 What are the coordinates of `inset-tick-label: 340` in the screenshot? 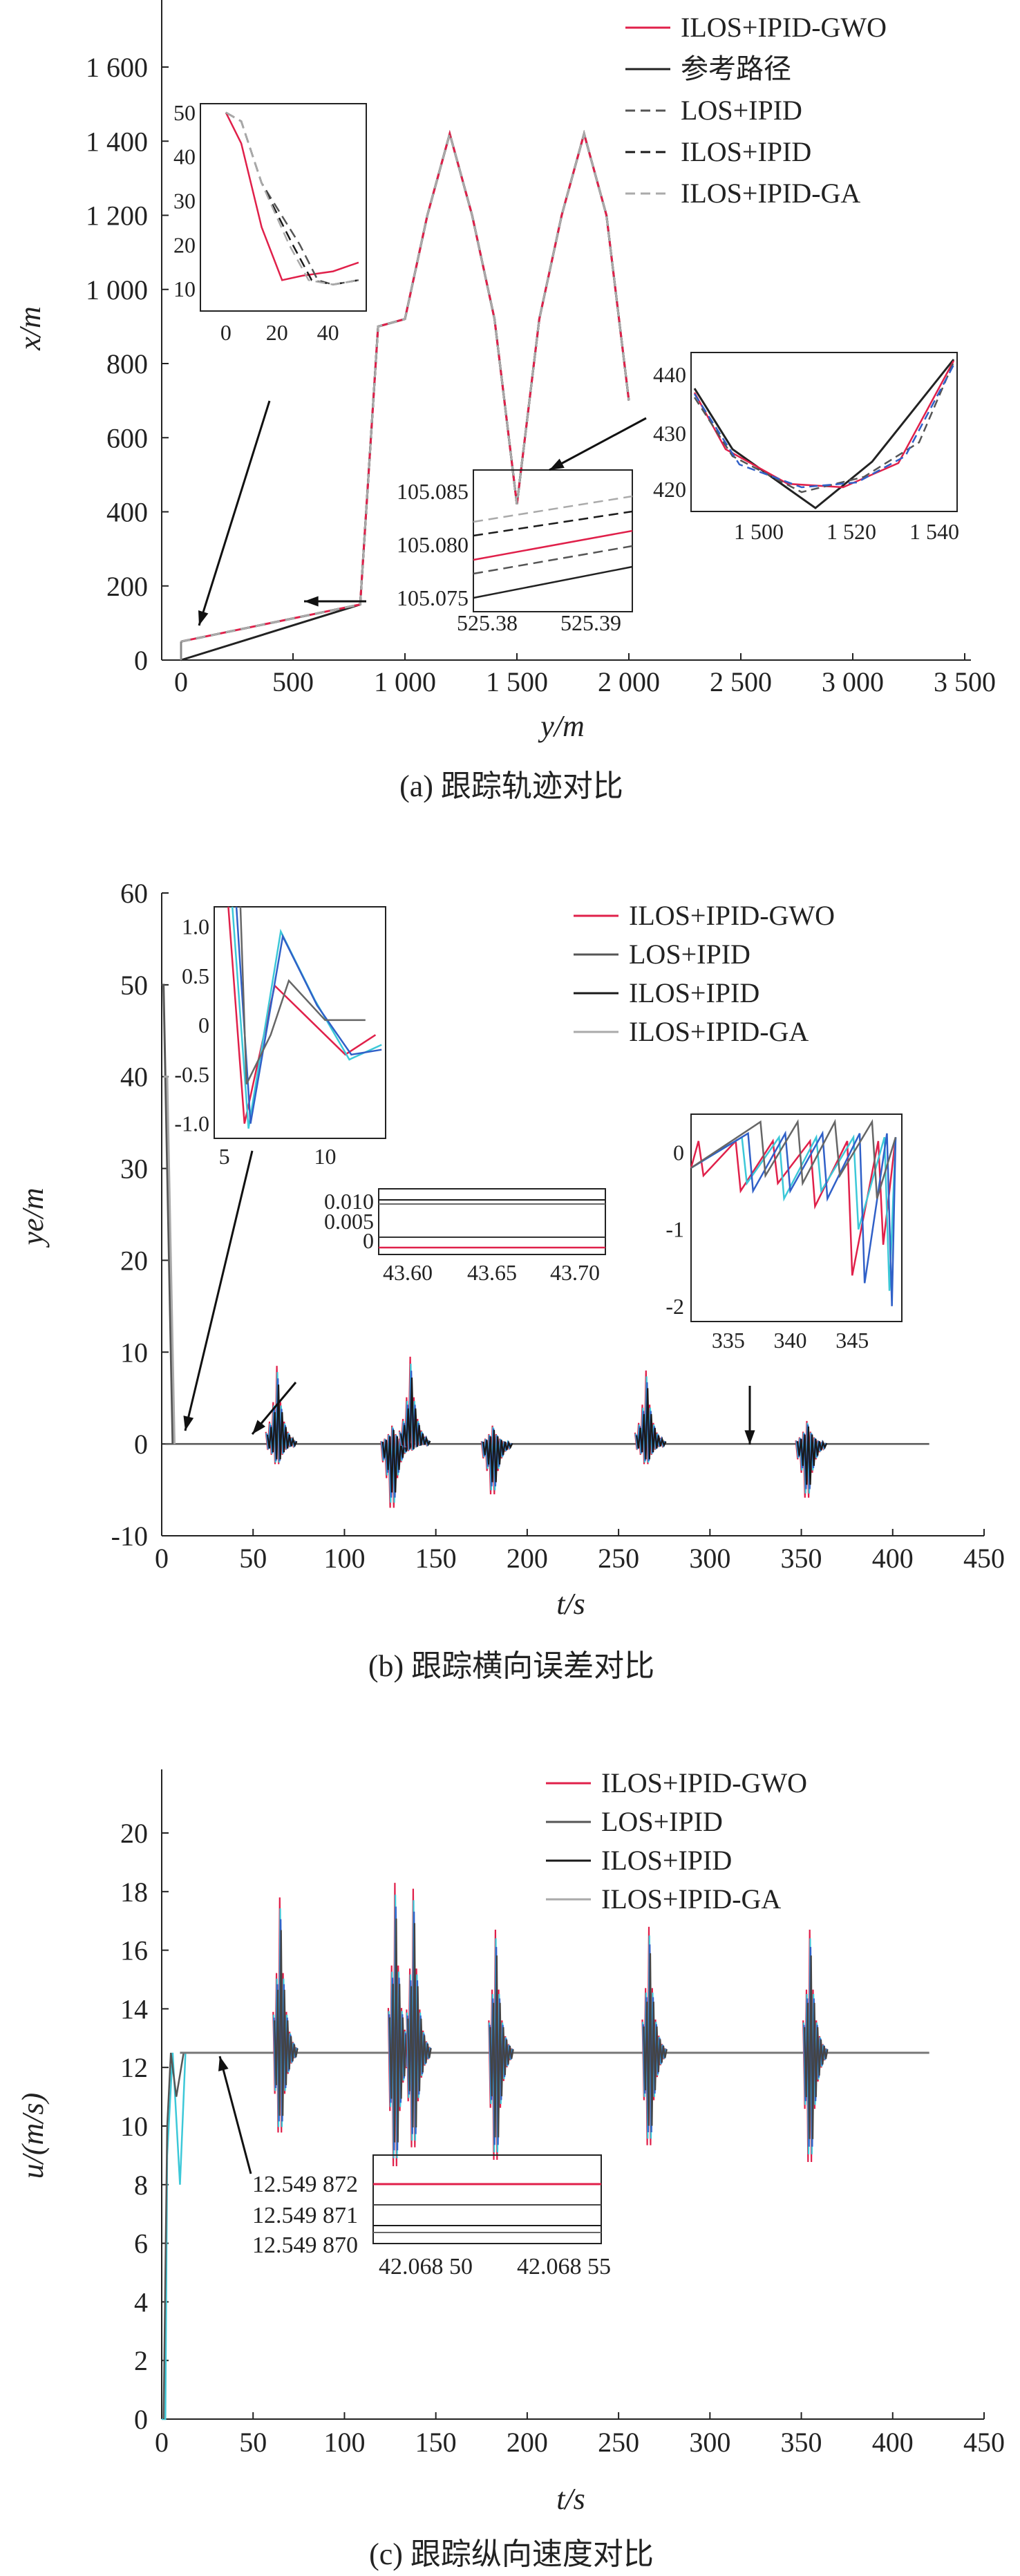 It's located at (790, 1340).